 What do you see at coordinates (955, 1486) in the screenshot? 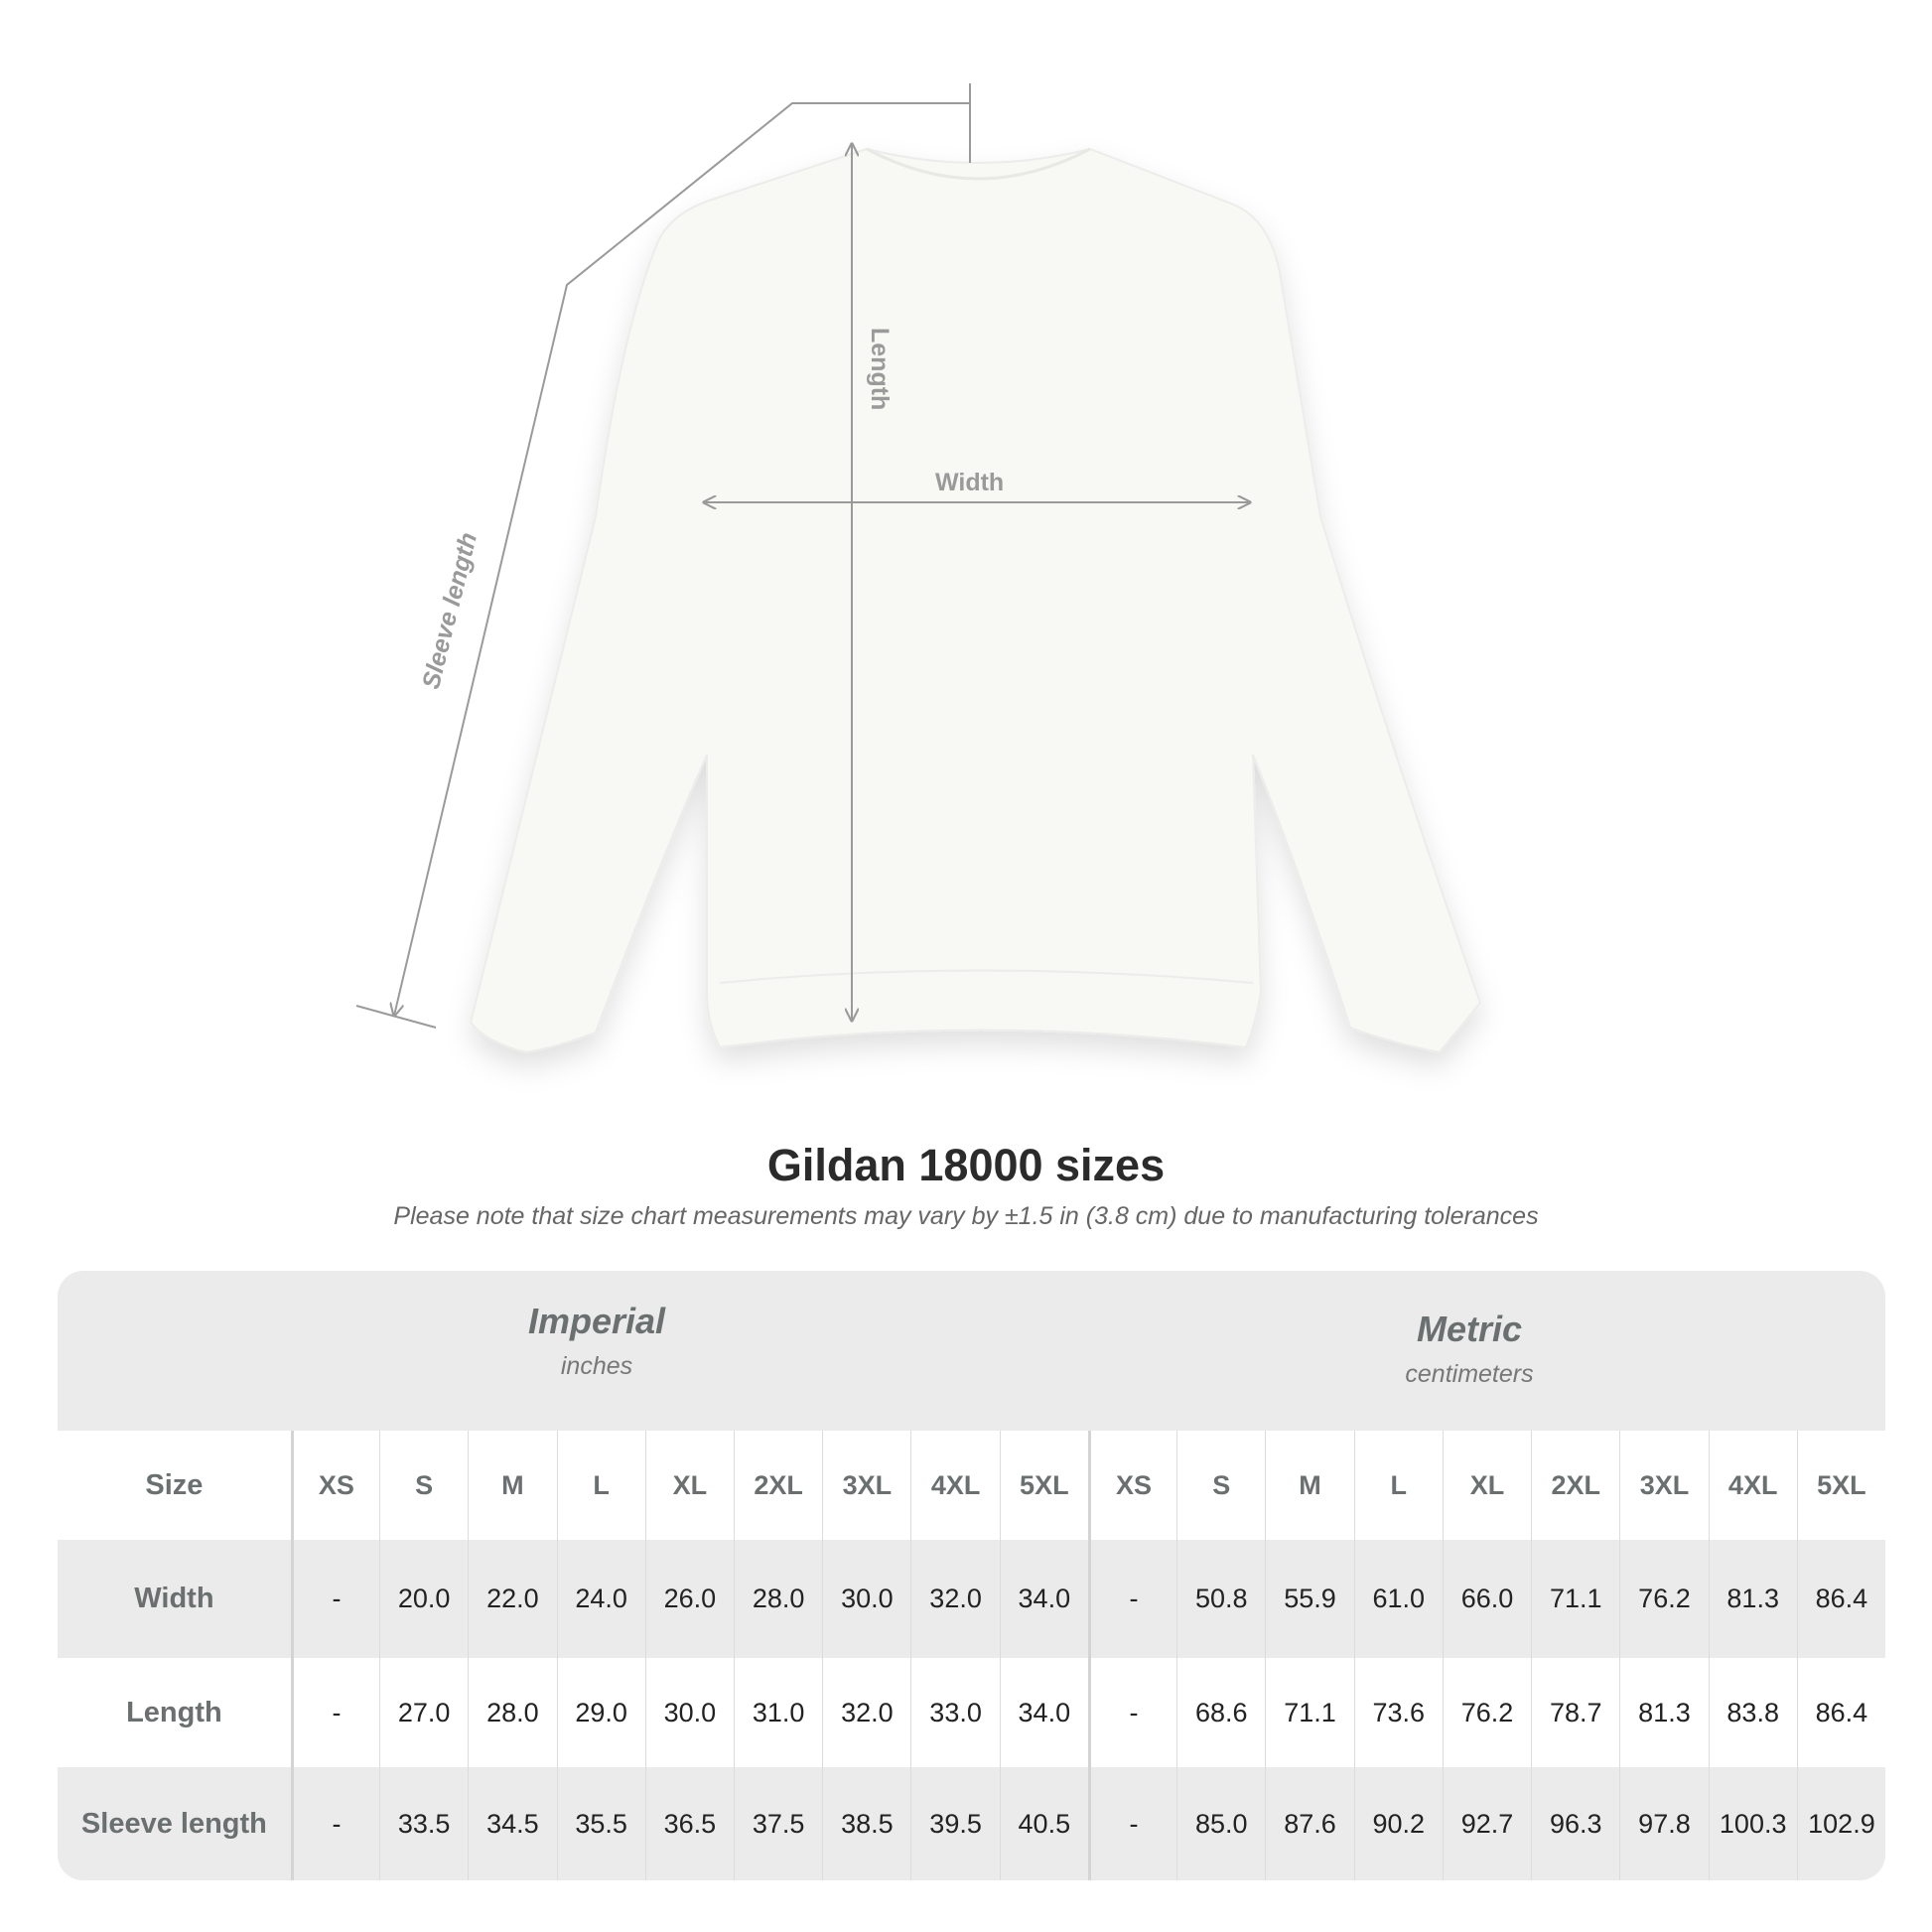
I see `imperial-size-4XL: 4XL` at bounding box center [955, 1486].